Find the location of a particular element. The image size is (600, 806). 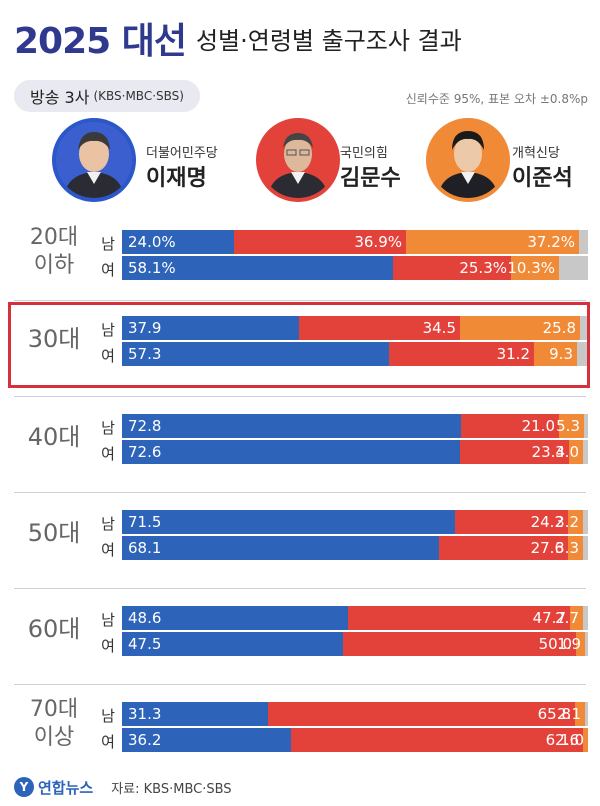

data-label: 31.2 is located at coordinates (513, 354).